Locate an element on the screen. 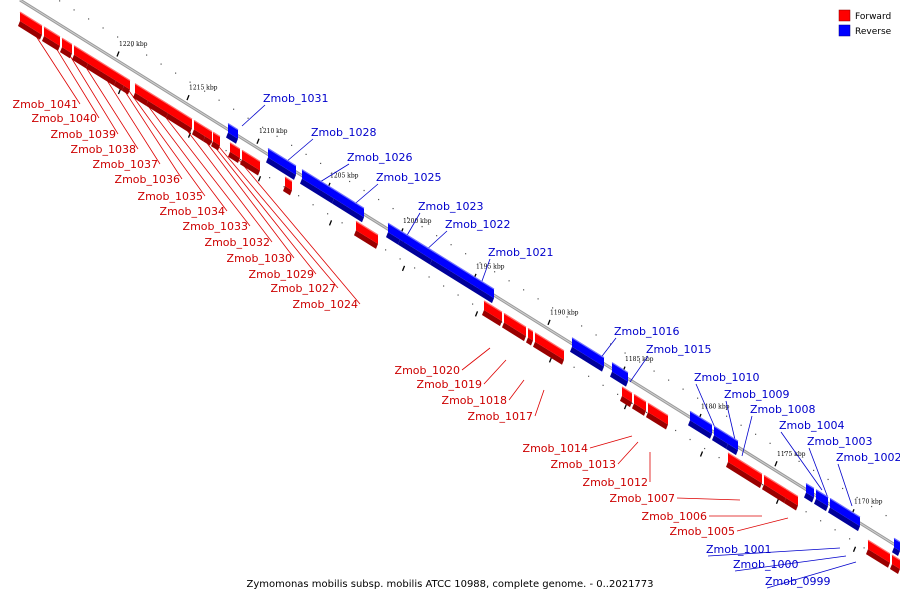  label-zmob-1029: Zmob_1029 is located at coordinates (281, 274).